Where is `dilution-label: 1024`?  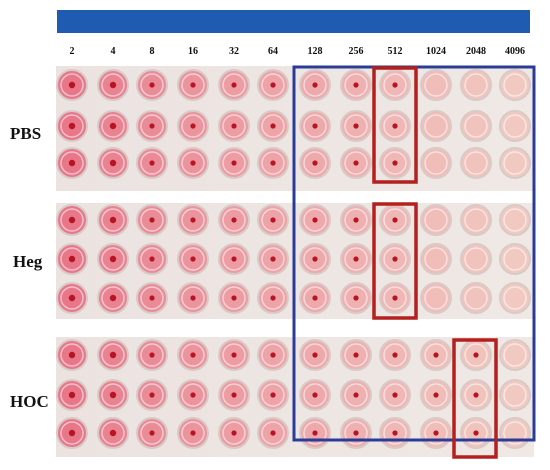
dilution-label: 1024 is located at coordinates (436, 51).